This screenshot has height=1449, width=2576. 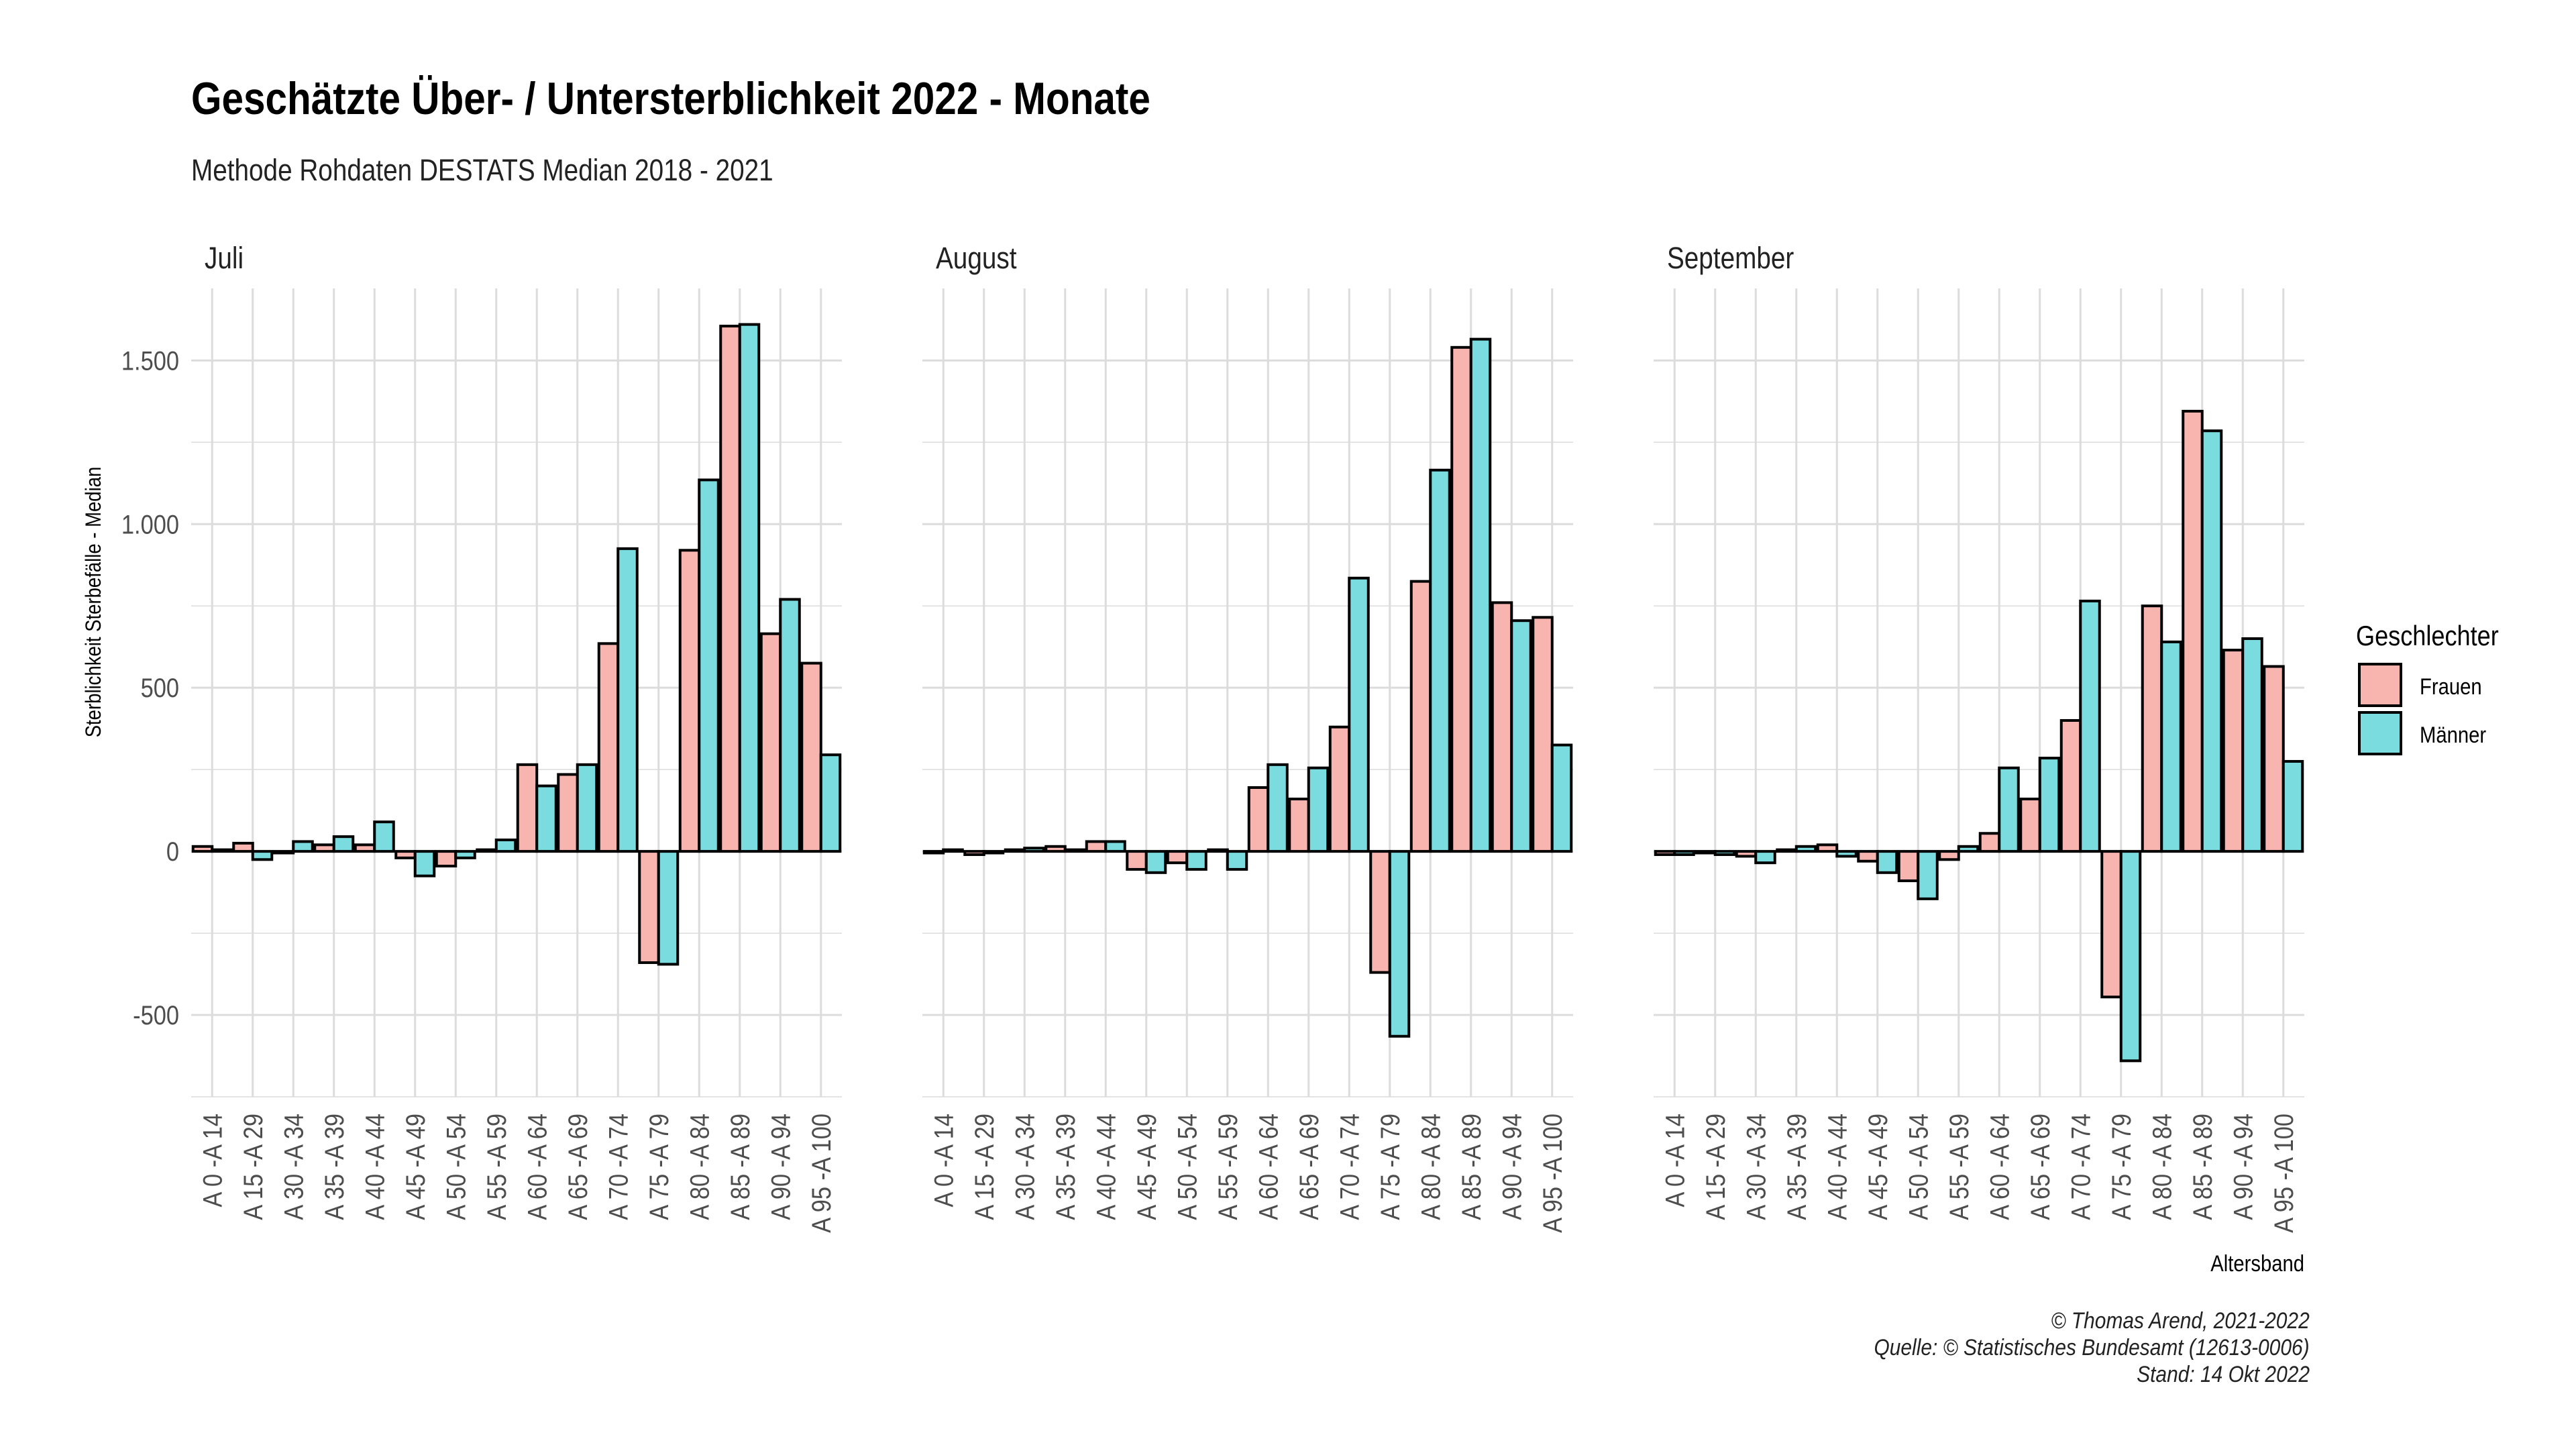 I want to click on x-tick-label: A 85 -A 89, so click(x=1471, y=1167).